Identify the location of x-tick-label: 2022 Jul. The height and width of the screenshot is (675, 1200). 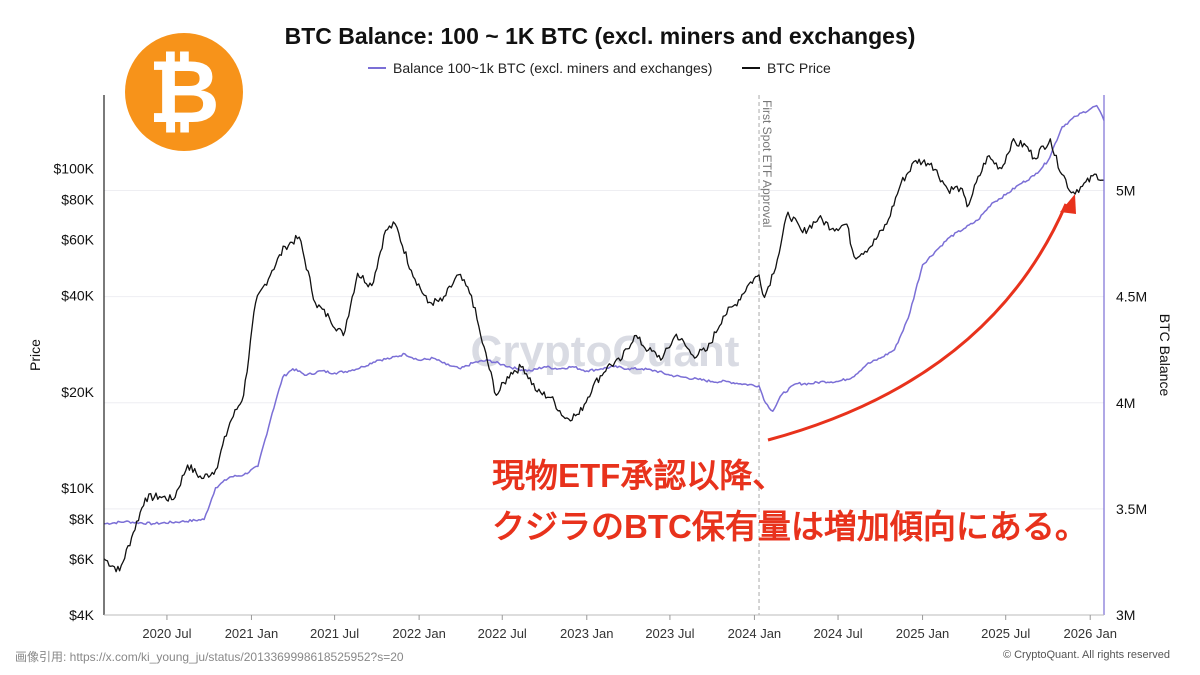
(502, 633).